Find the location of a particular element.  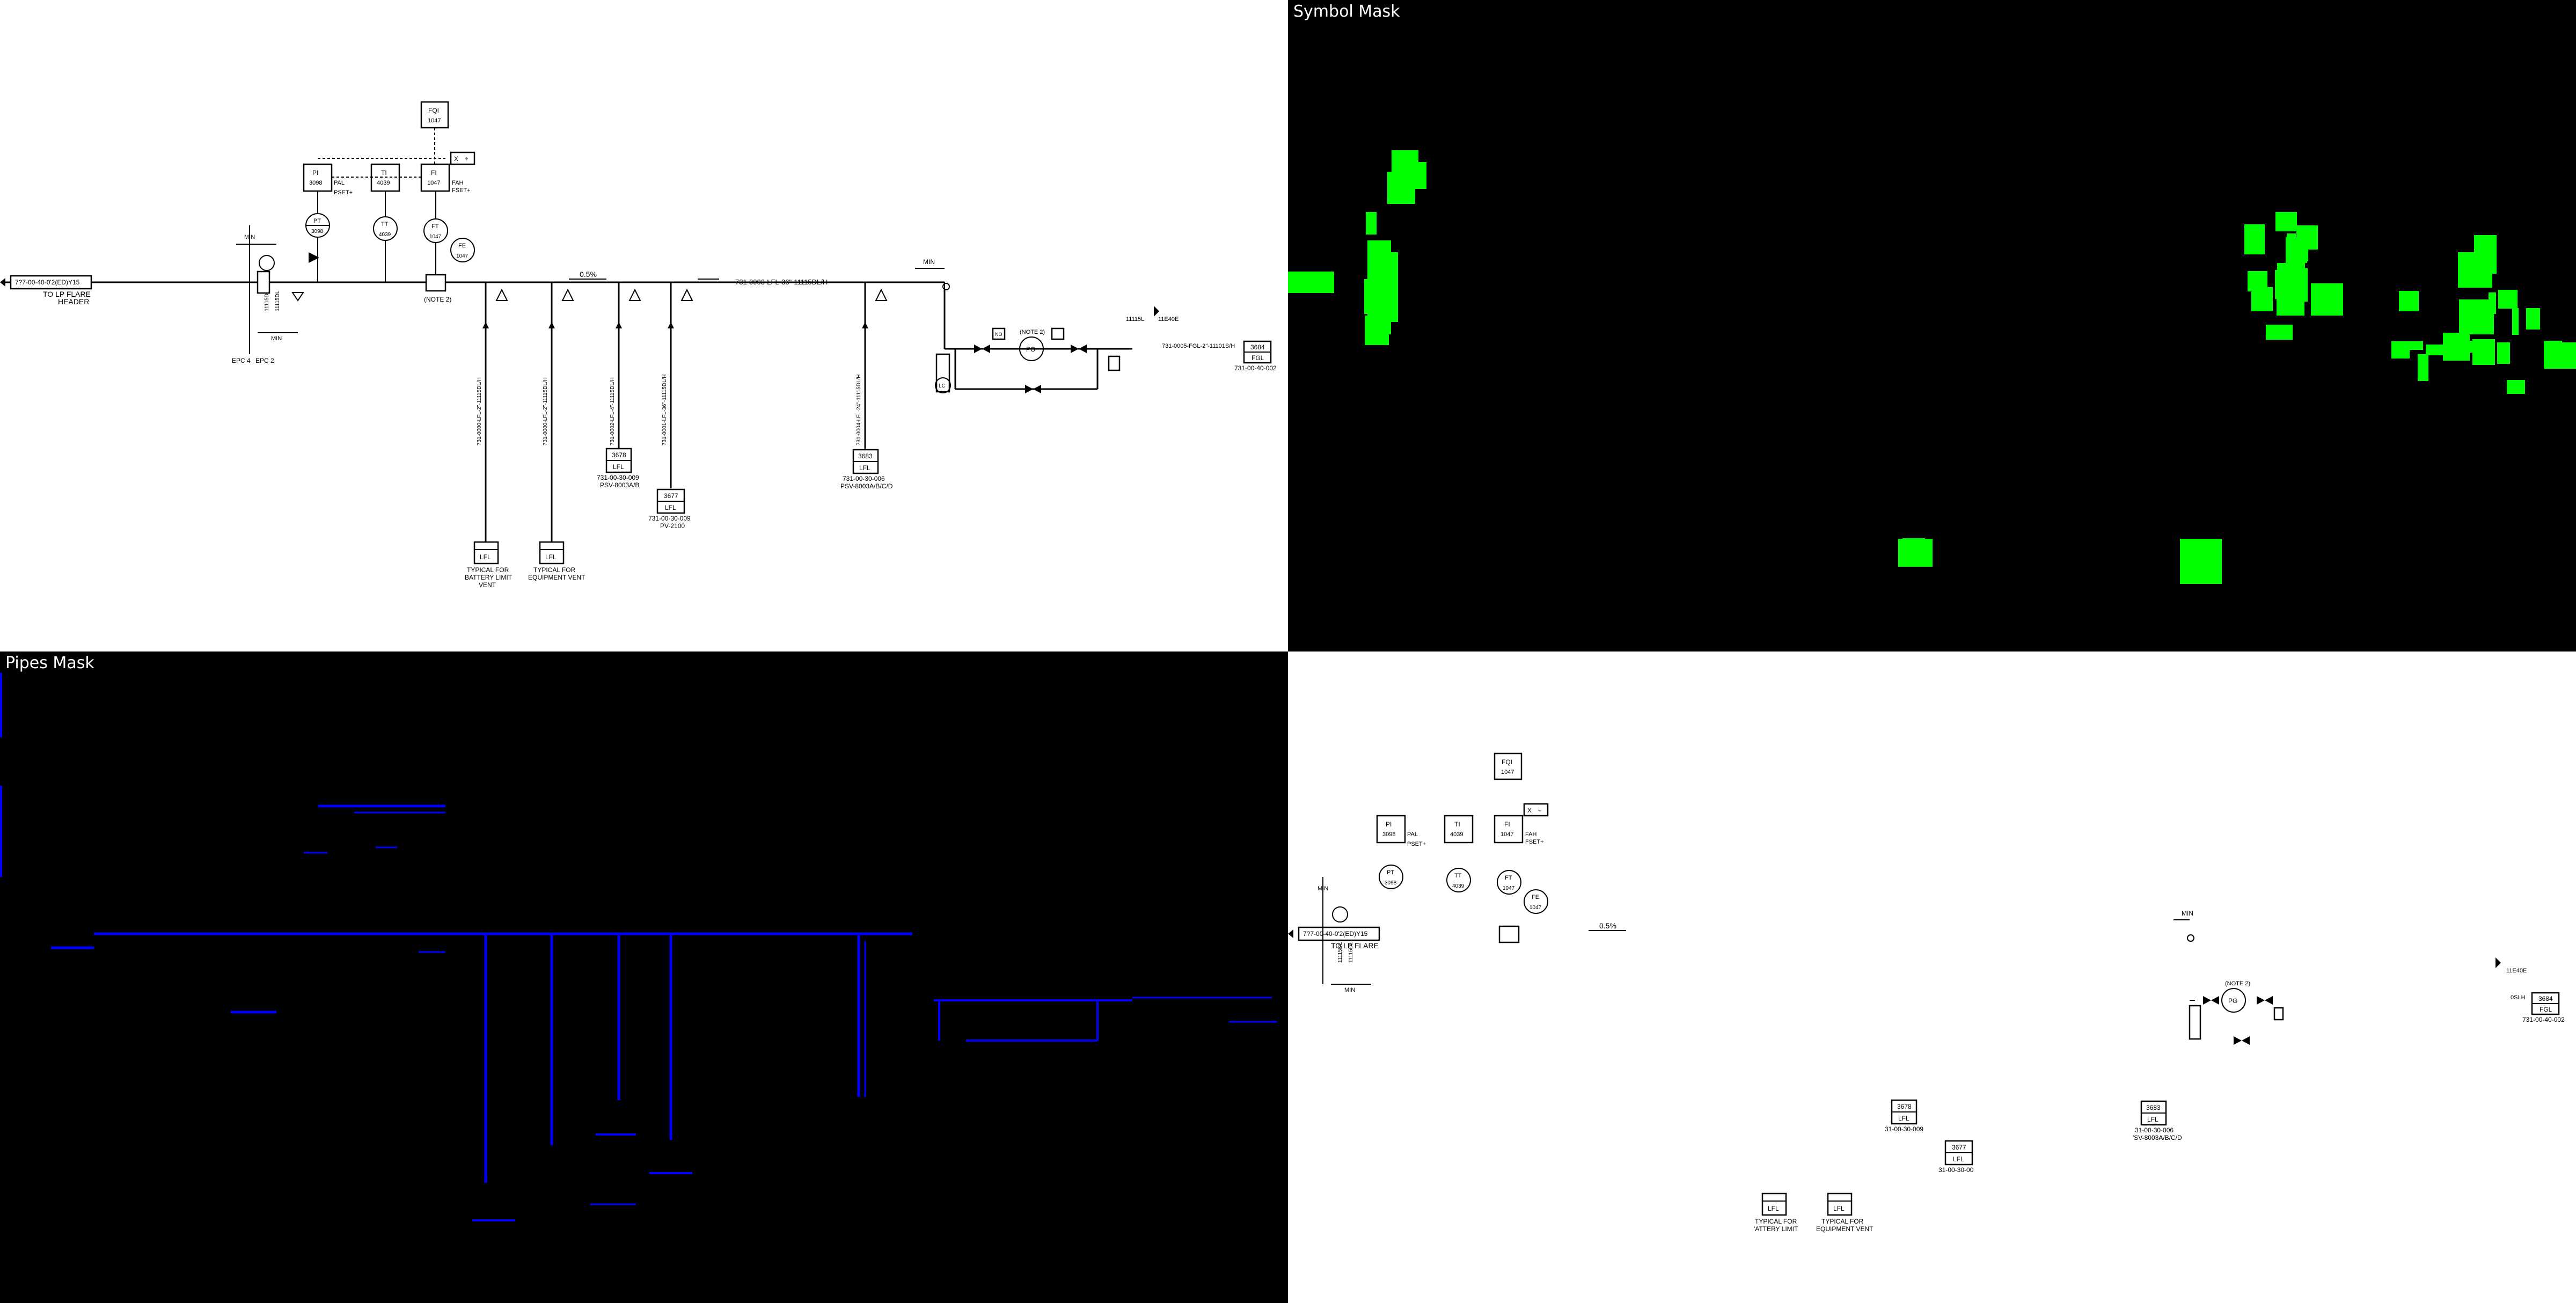

tt-tag: TT is located at coordinates (385, 225).